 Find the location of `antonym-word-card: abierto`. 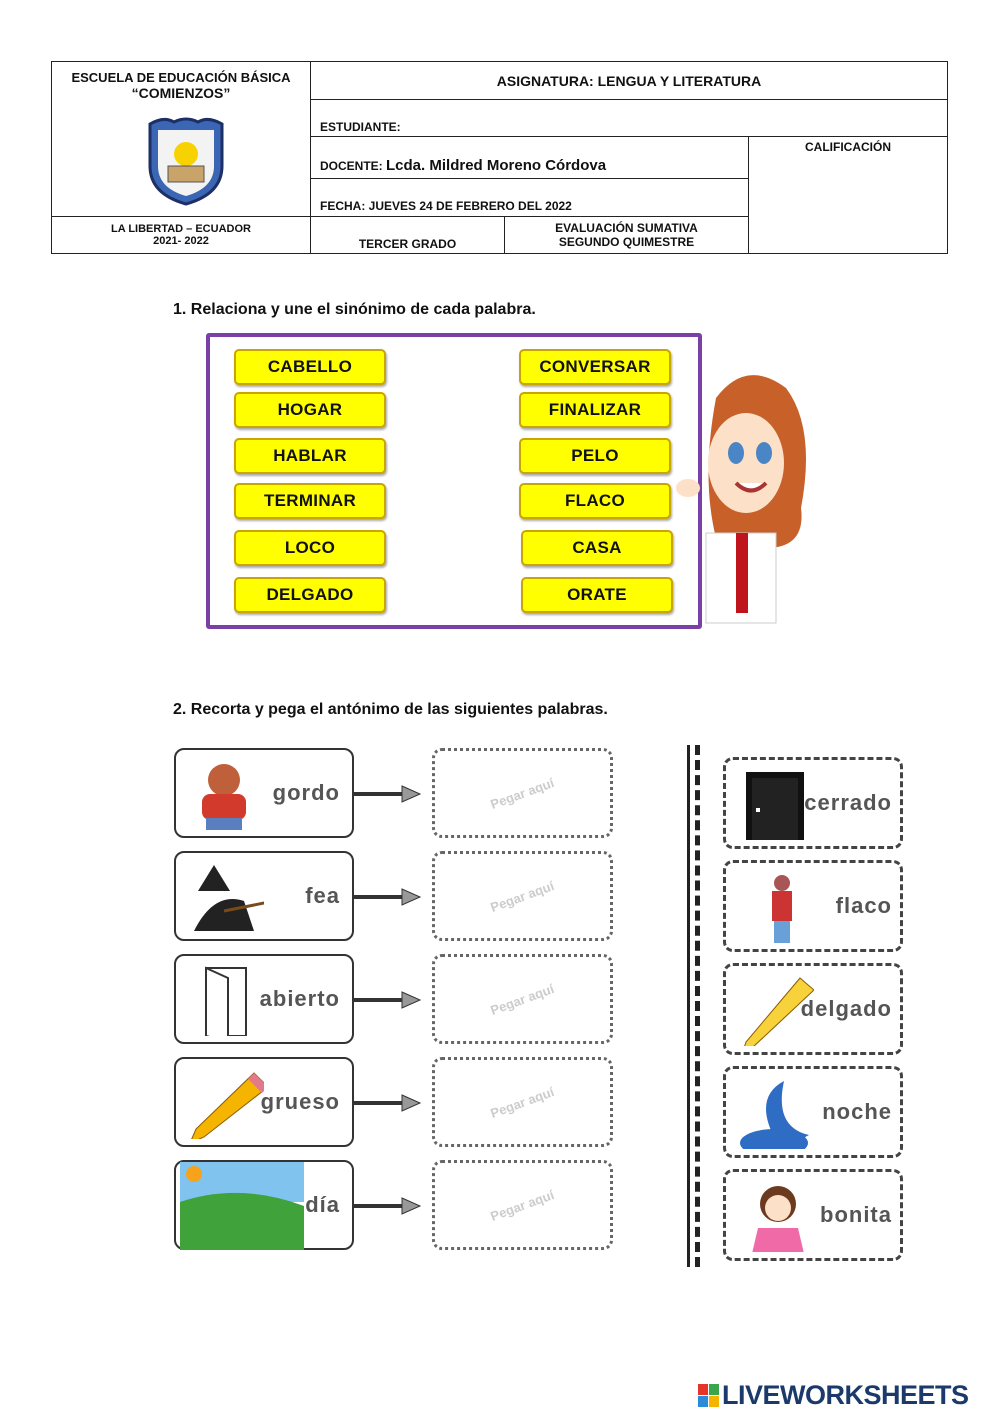

antonym-word-card: abierto is located at coordinates (264, 999).